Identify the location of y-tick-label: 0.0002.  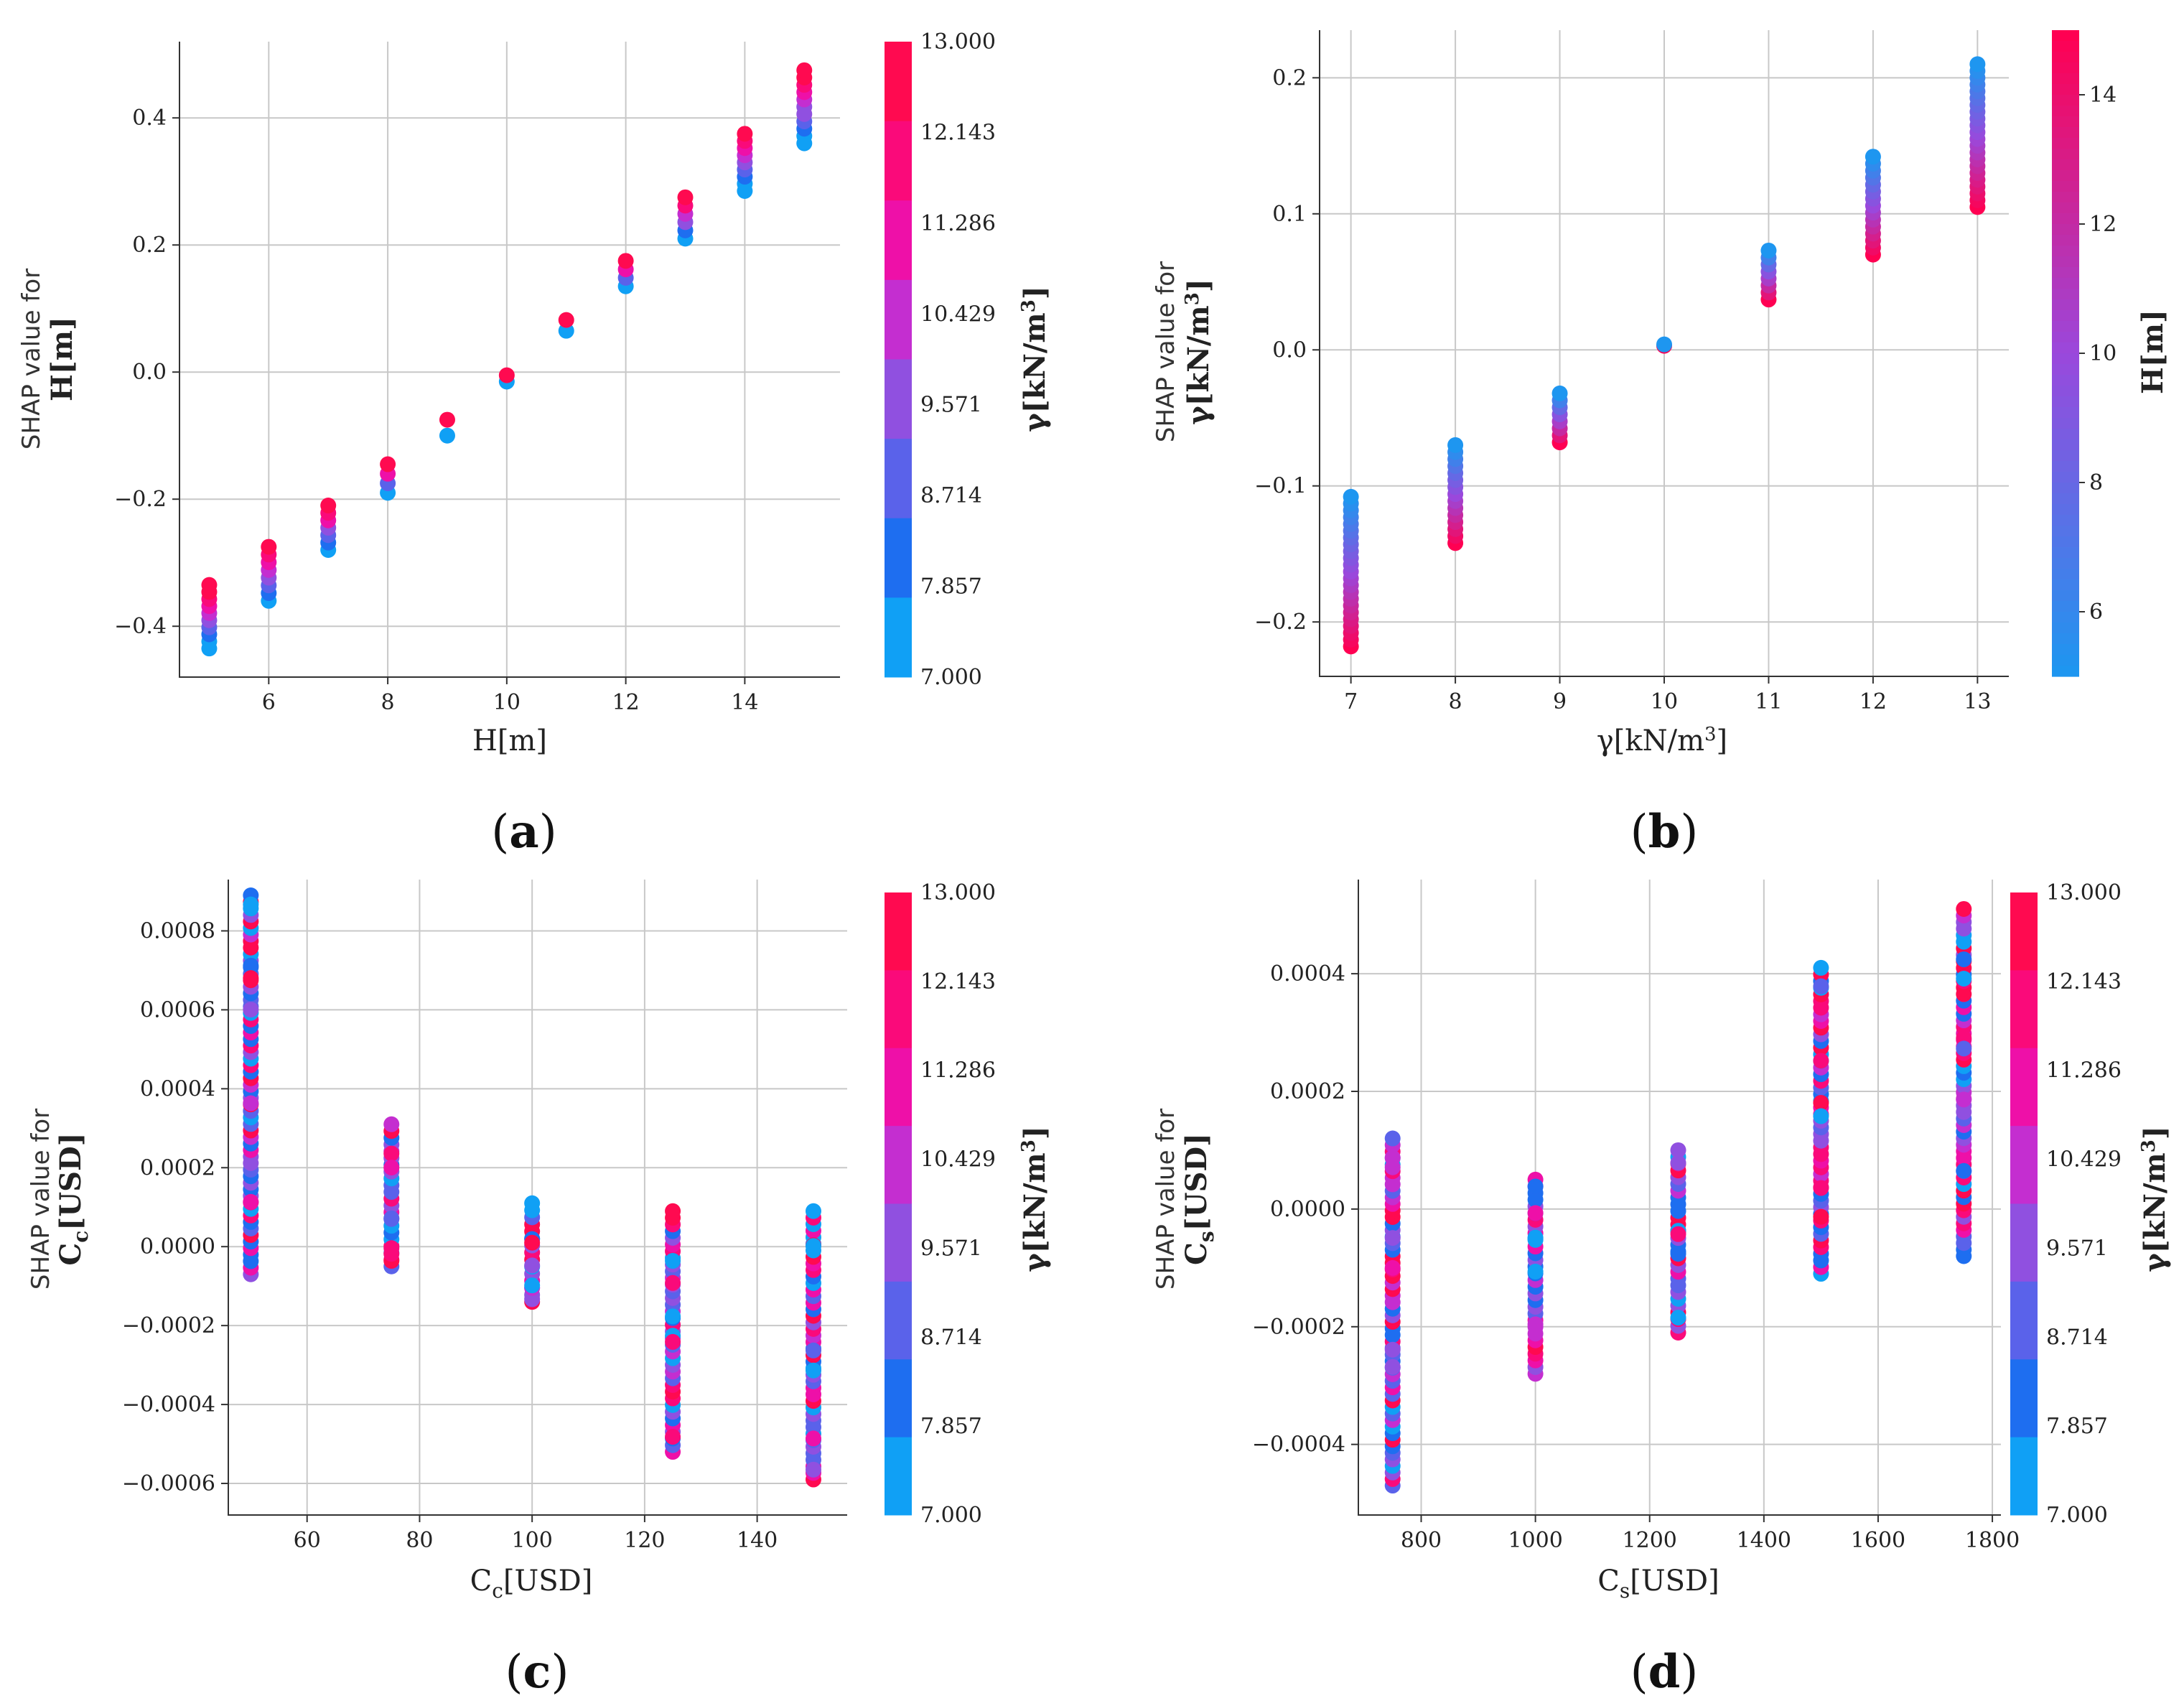
(1307, 1091).